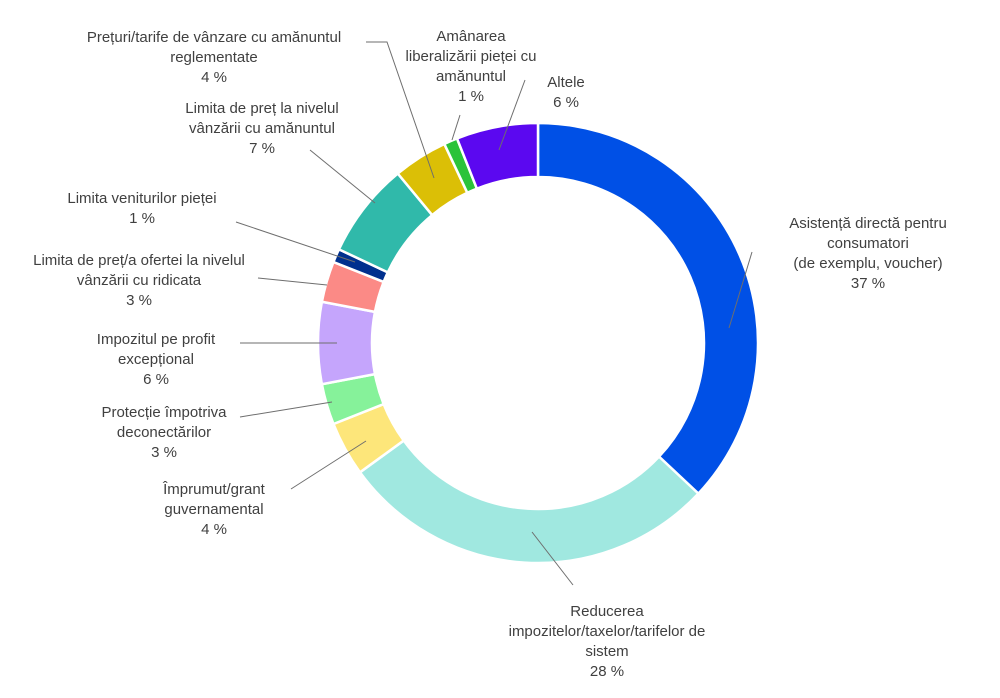  I want to click on slice-category-label: deconectărilor, so click(164, 432).